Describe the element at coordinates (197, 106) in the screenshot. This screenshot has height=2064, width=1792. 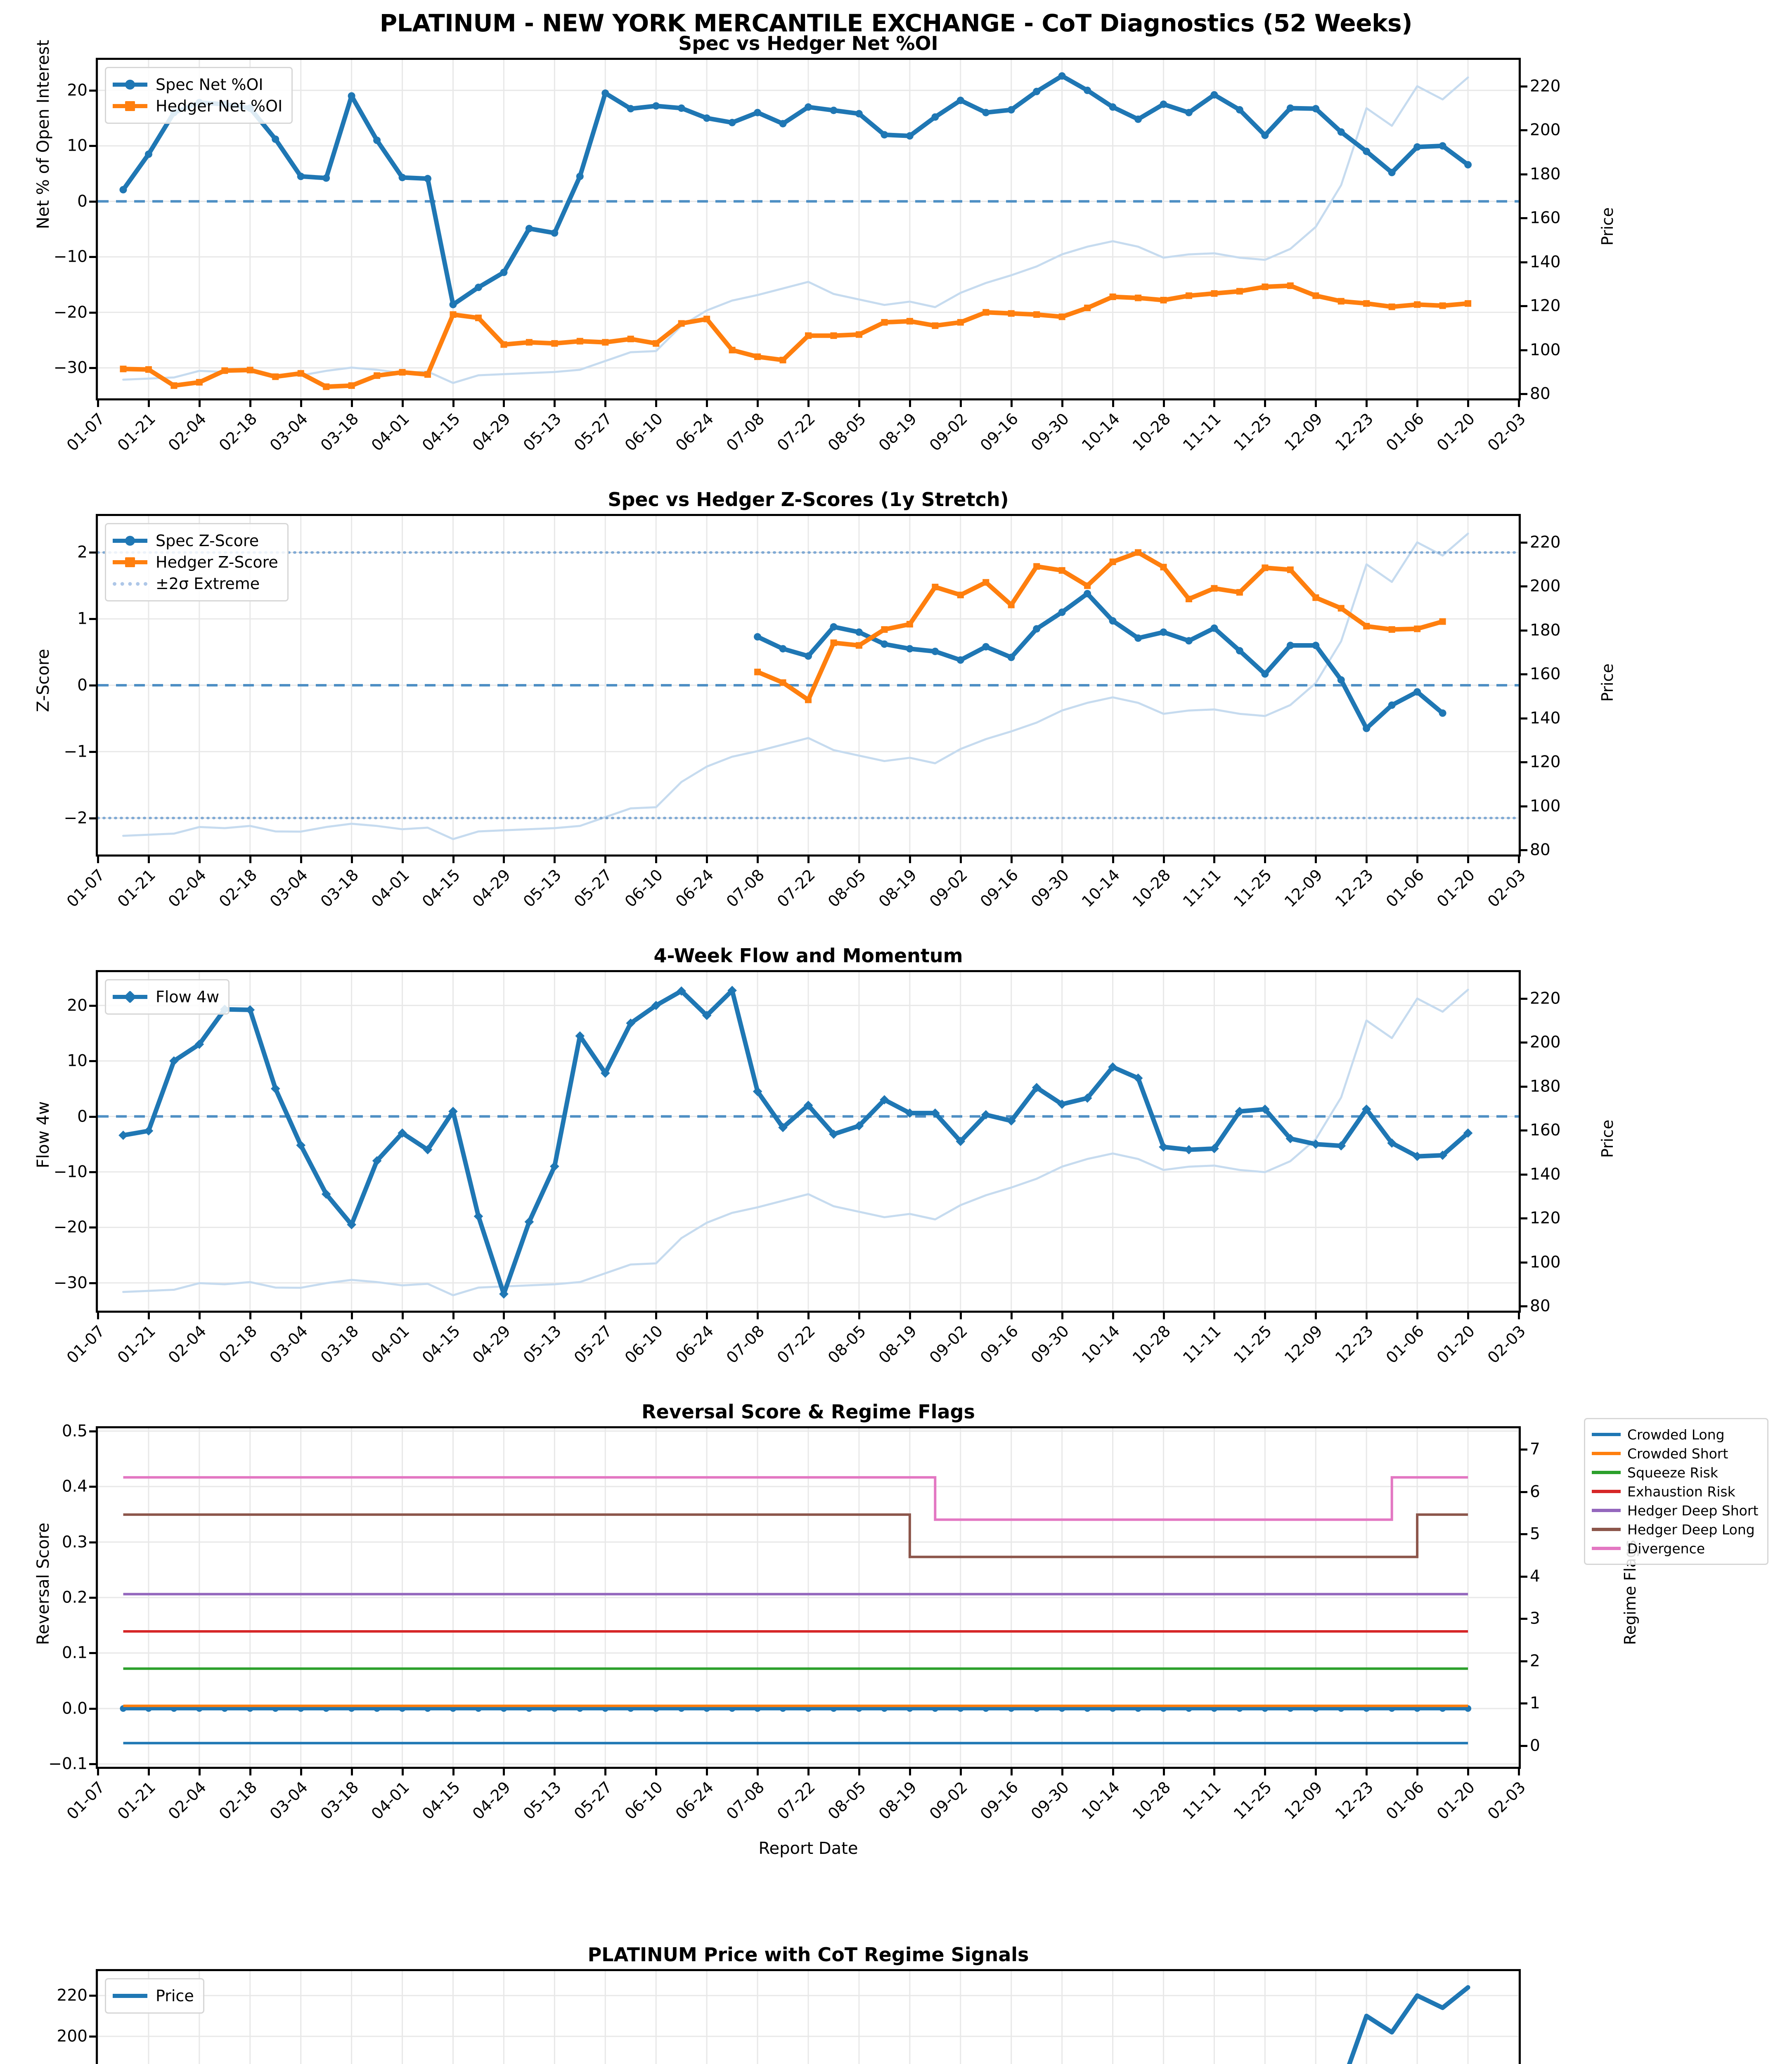
I see `legend-item: Hedger Net %OI` at that location.